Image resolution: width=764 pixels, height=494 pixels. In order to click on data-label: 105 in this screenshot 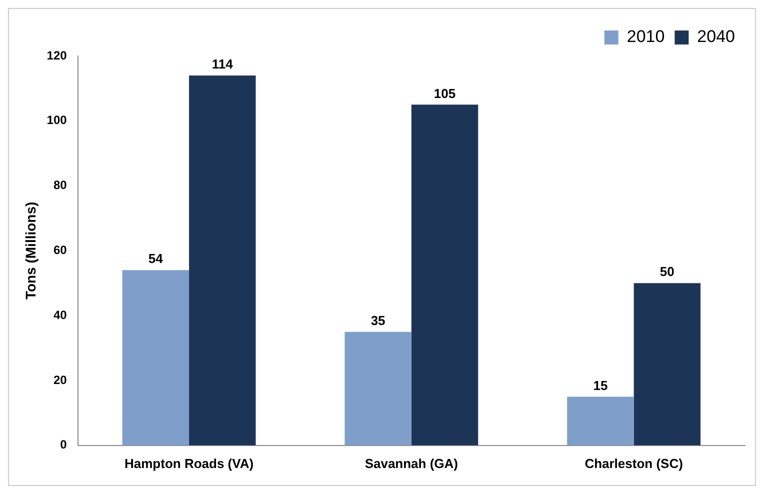, I will do `click(445, 93)`.